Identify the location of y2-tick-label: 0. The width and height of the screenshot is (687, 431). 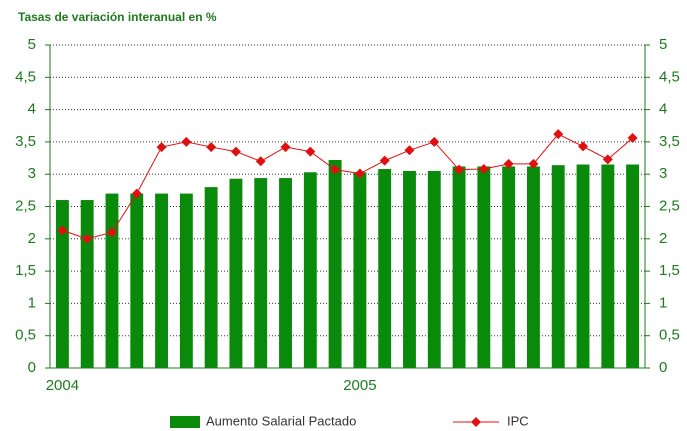
(663, 367).